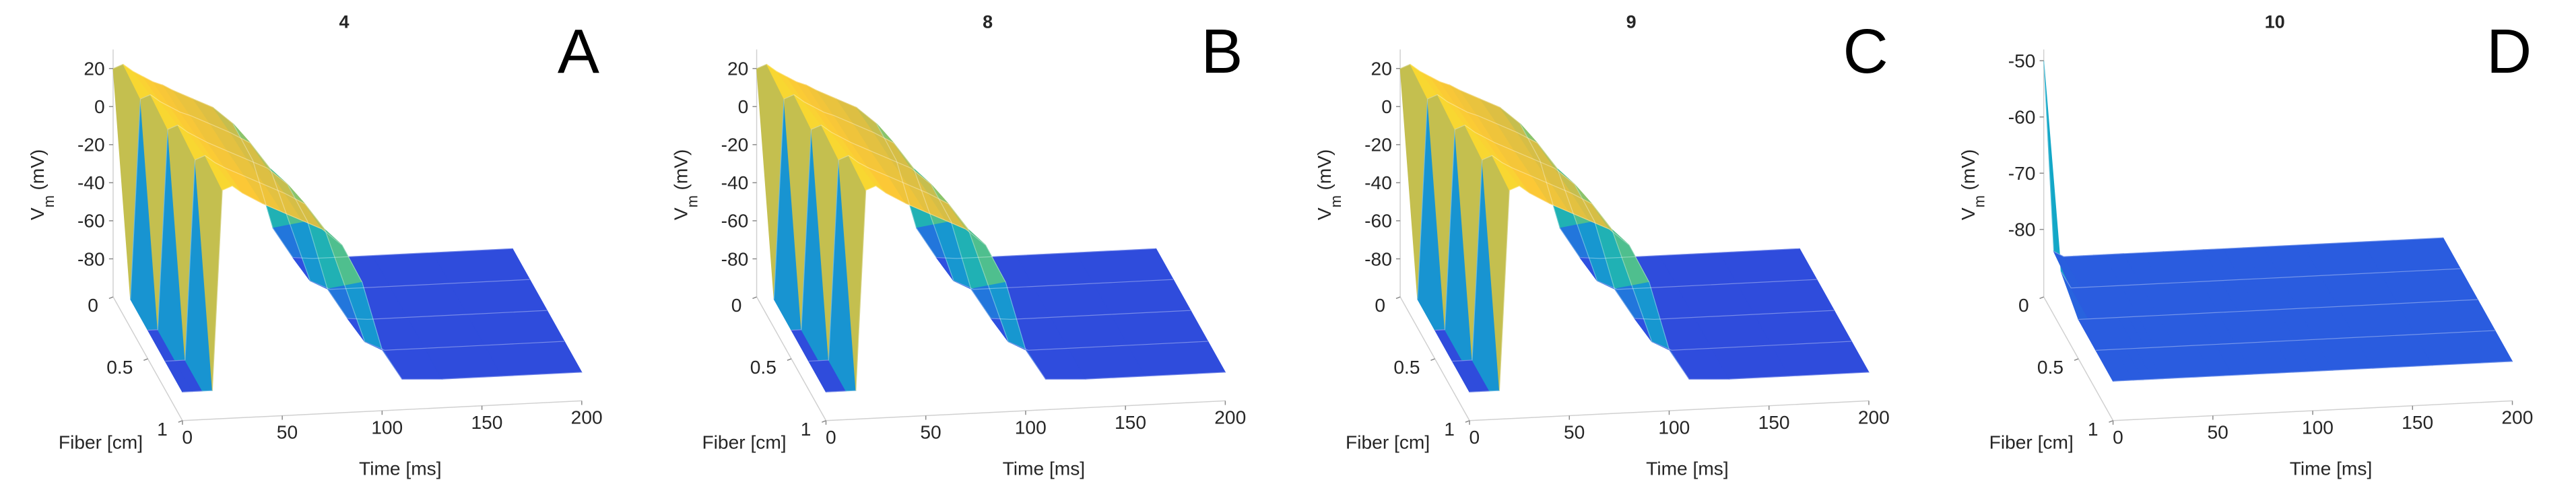 The height and width of the screenshot is (480, 2576). What do you see at coordinates (101, 441) in the screenshot?
I see `y-axis-label: Fiber [cm]` at bounding box center [101, 441].